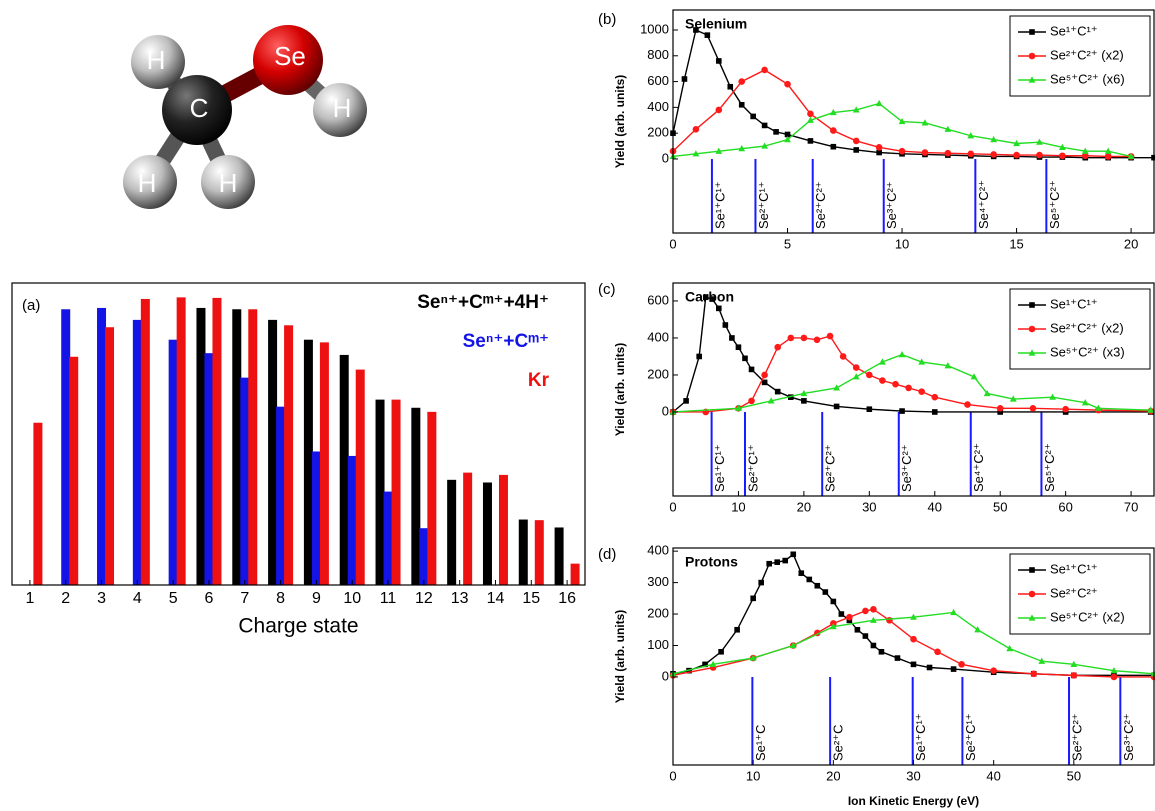  I want to click on y-tick-label: 400, so click(658, 336).